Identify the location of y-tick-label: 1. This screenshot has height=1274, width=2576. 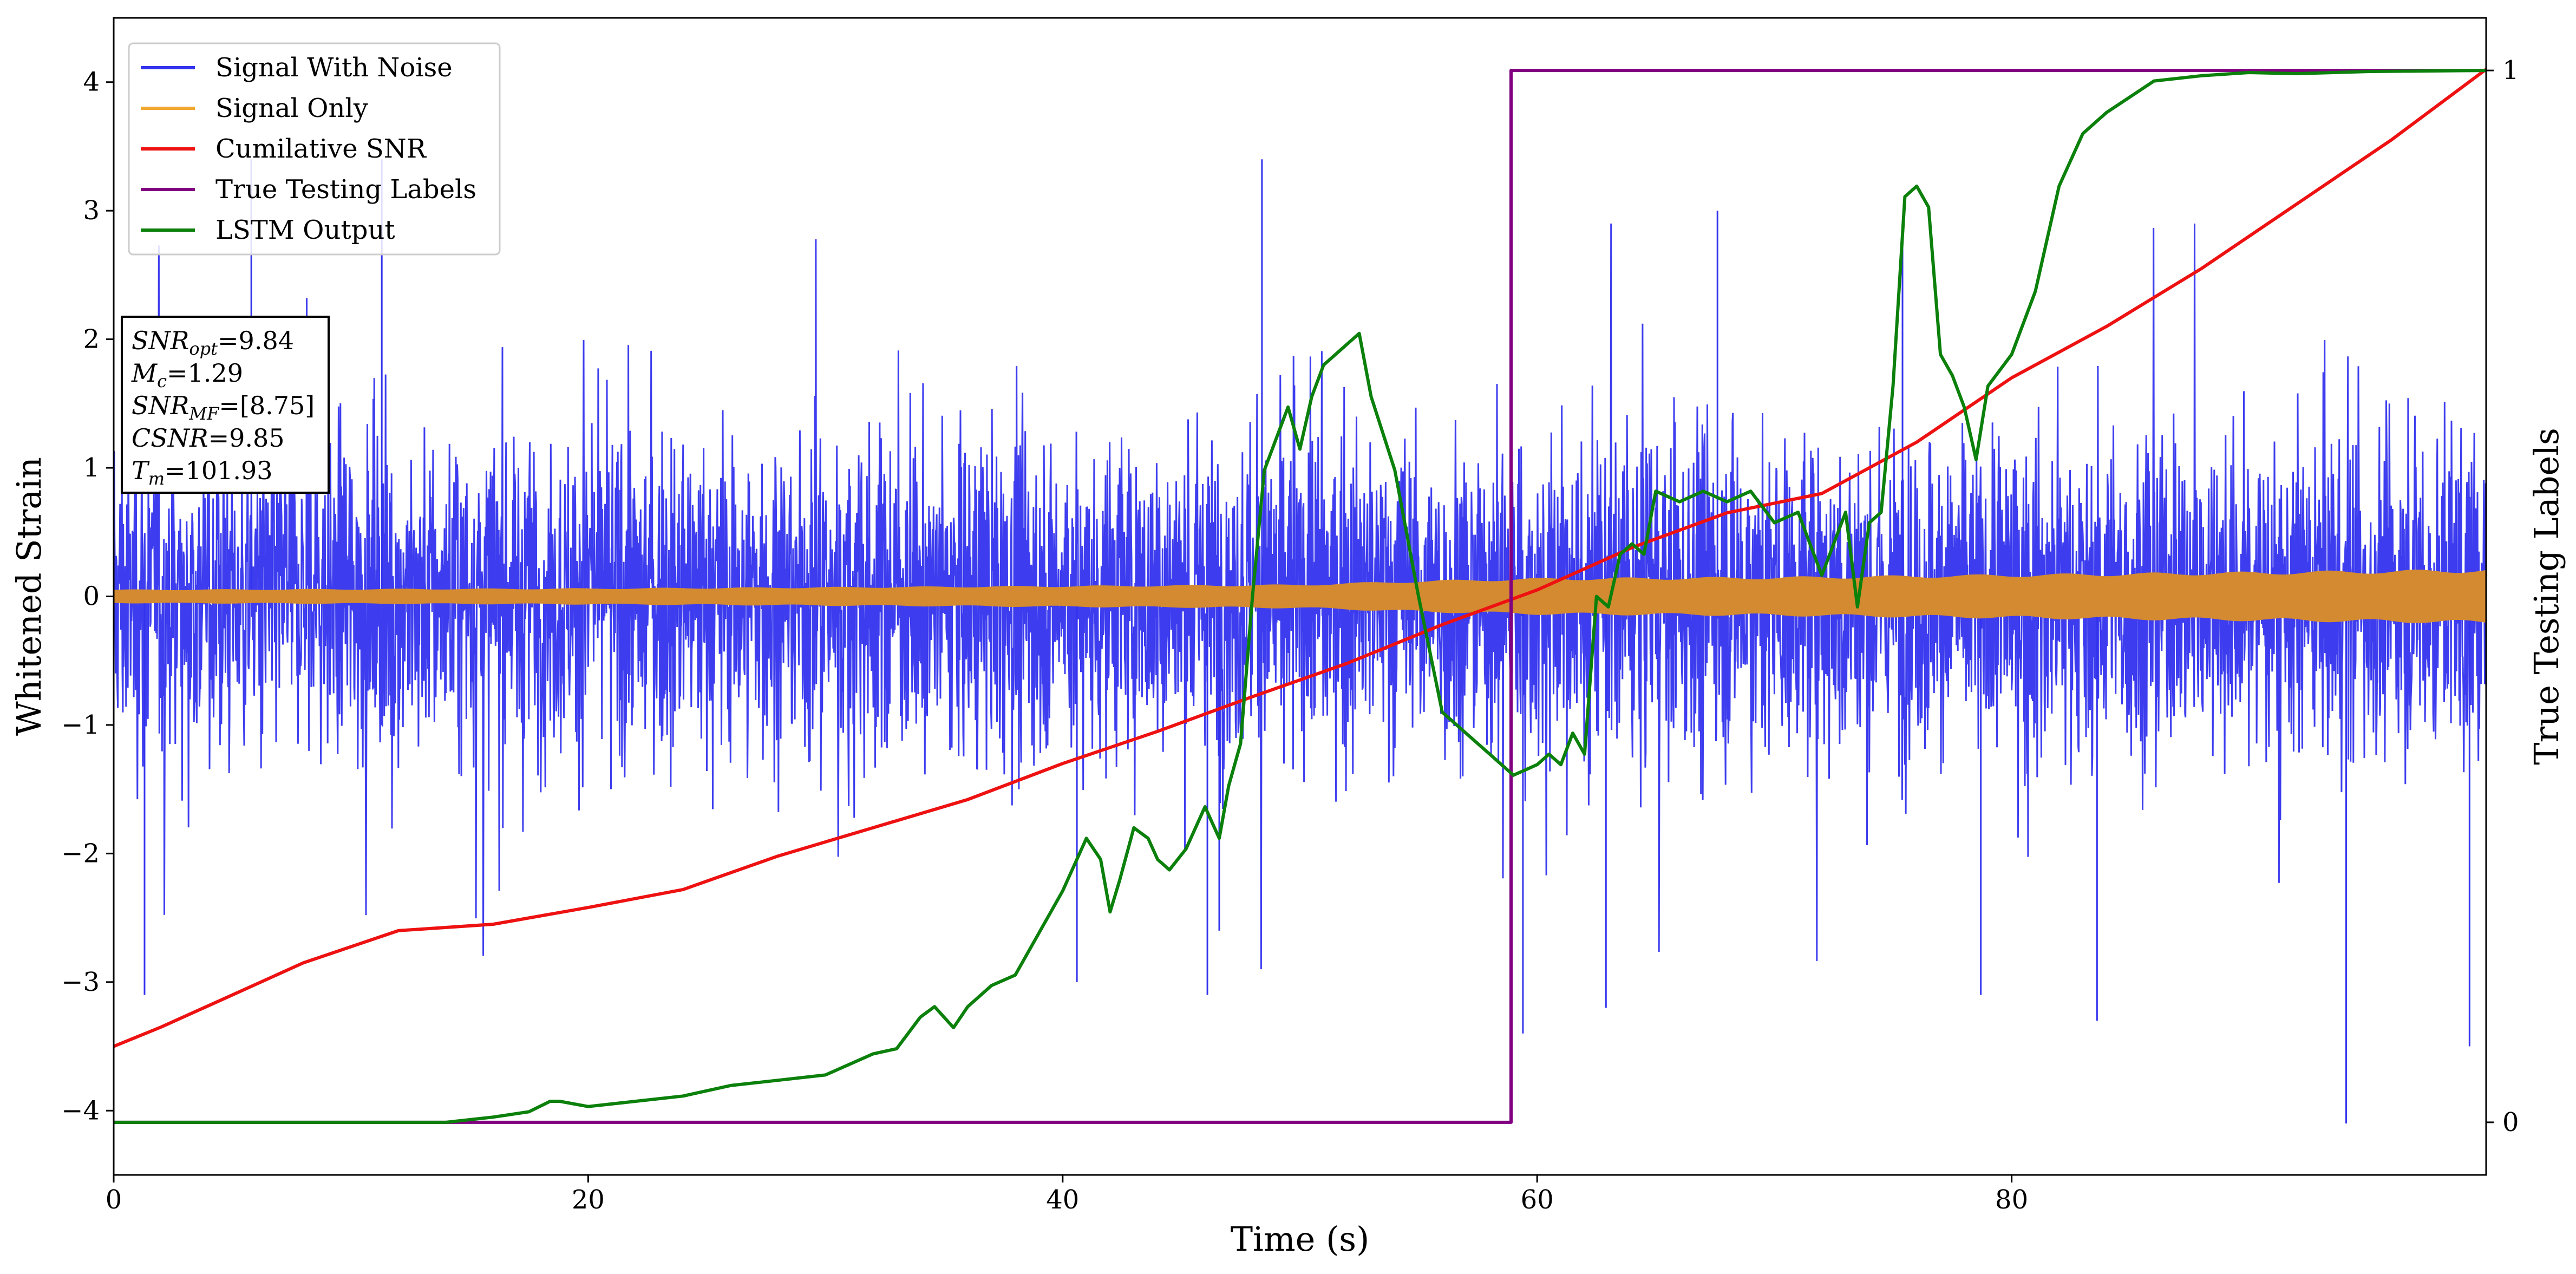
(92, 468).